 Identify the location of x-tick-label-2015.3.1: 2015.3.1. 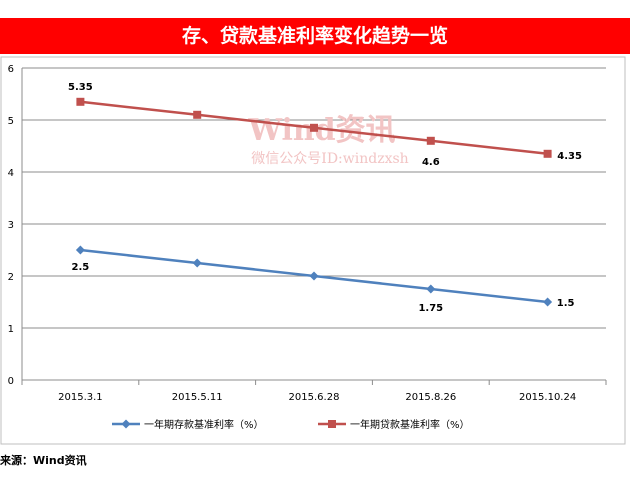
(80, 397).